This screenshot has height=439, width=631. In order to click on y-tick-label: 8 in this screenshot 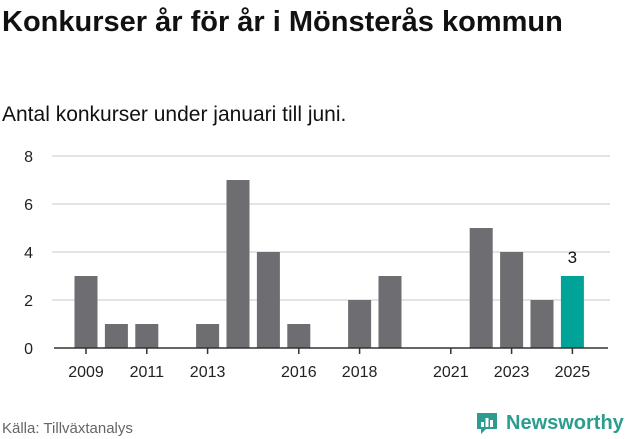, I will do `click(28, 157)`.